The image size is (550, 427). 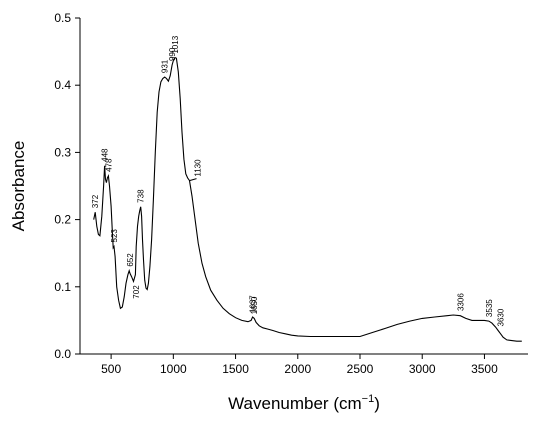 What do you see at coordinates (460, 302) in the screenshot?
I see `peak-label: 3306` at bounding box center [460, 302].